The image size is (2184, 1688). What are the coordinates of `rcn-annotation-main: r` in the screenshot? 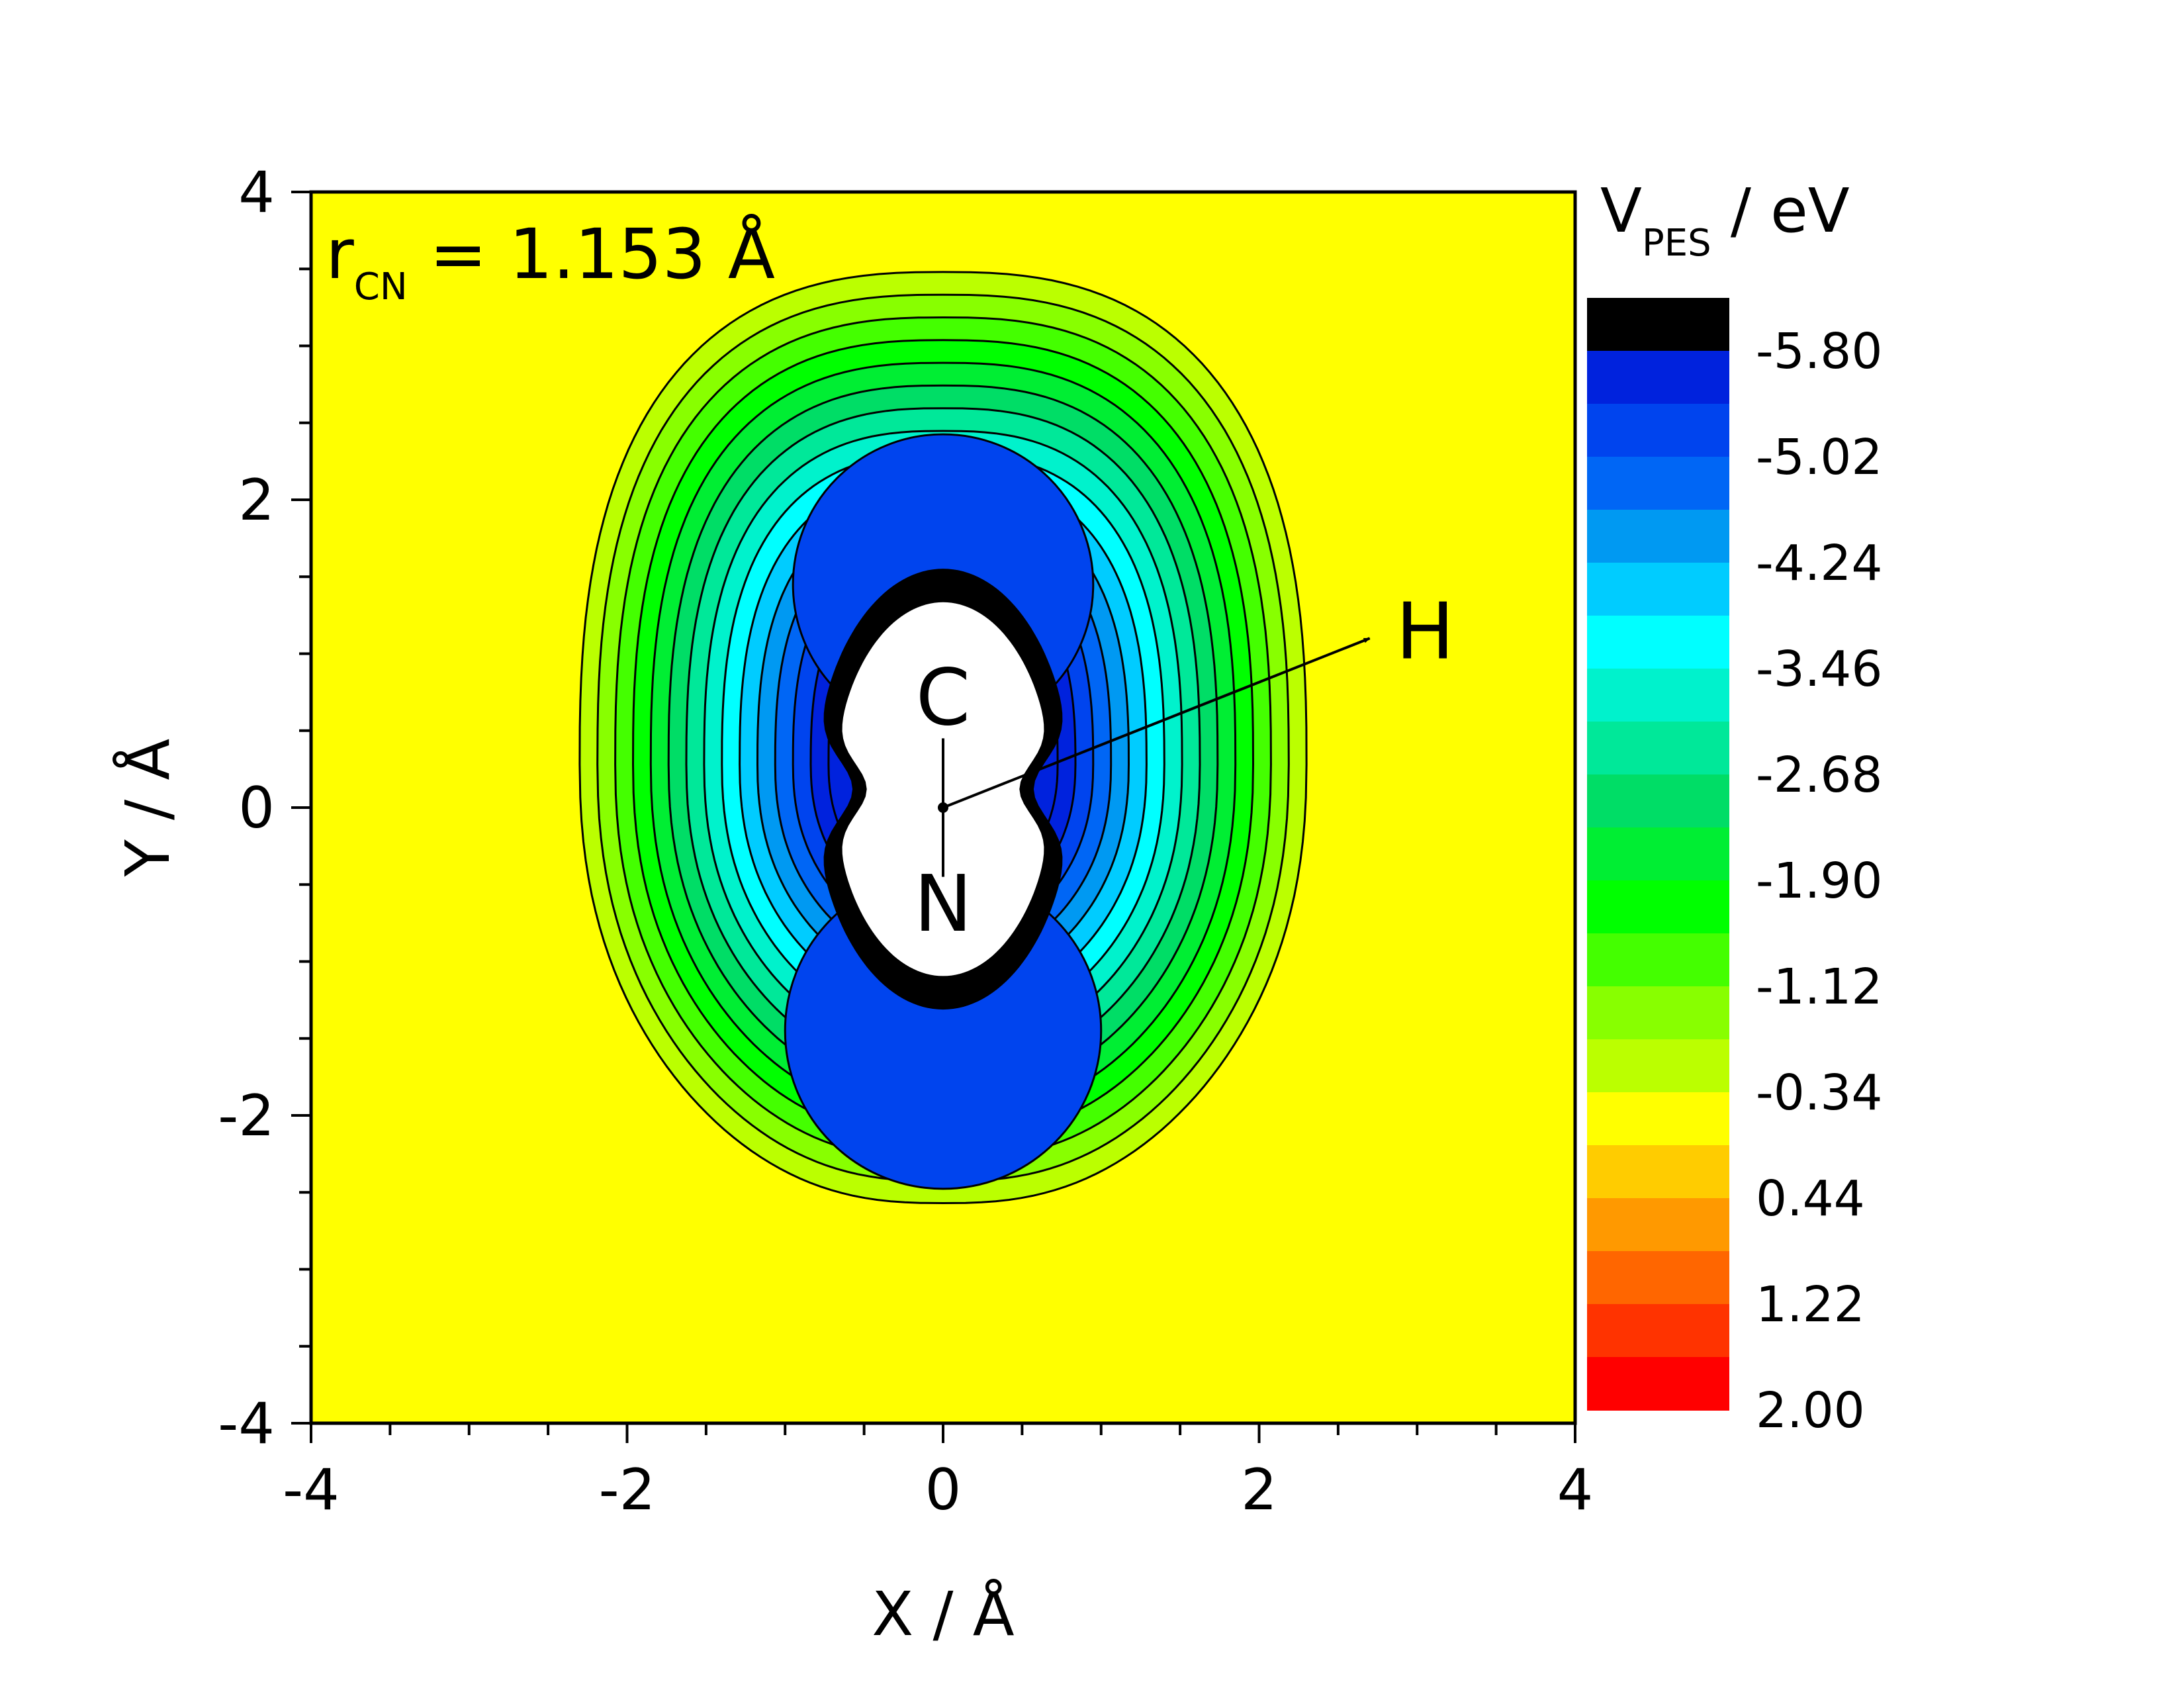 It's located at (340, 254).